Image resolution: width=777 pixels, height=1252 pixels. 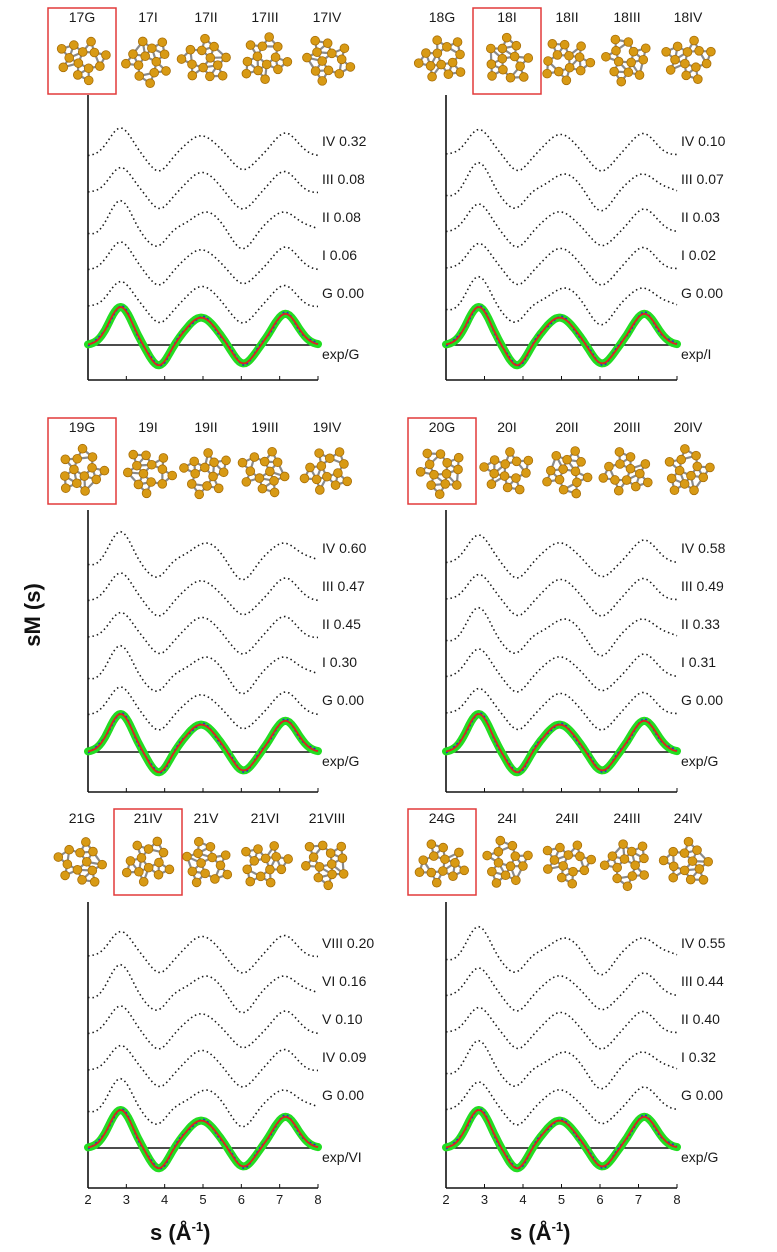 I want to click on structure-label: 21VI, so click(x=265, y=818).